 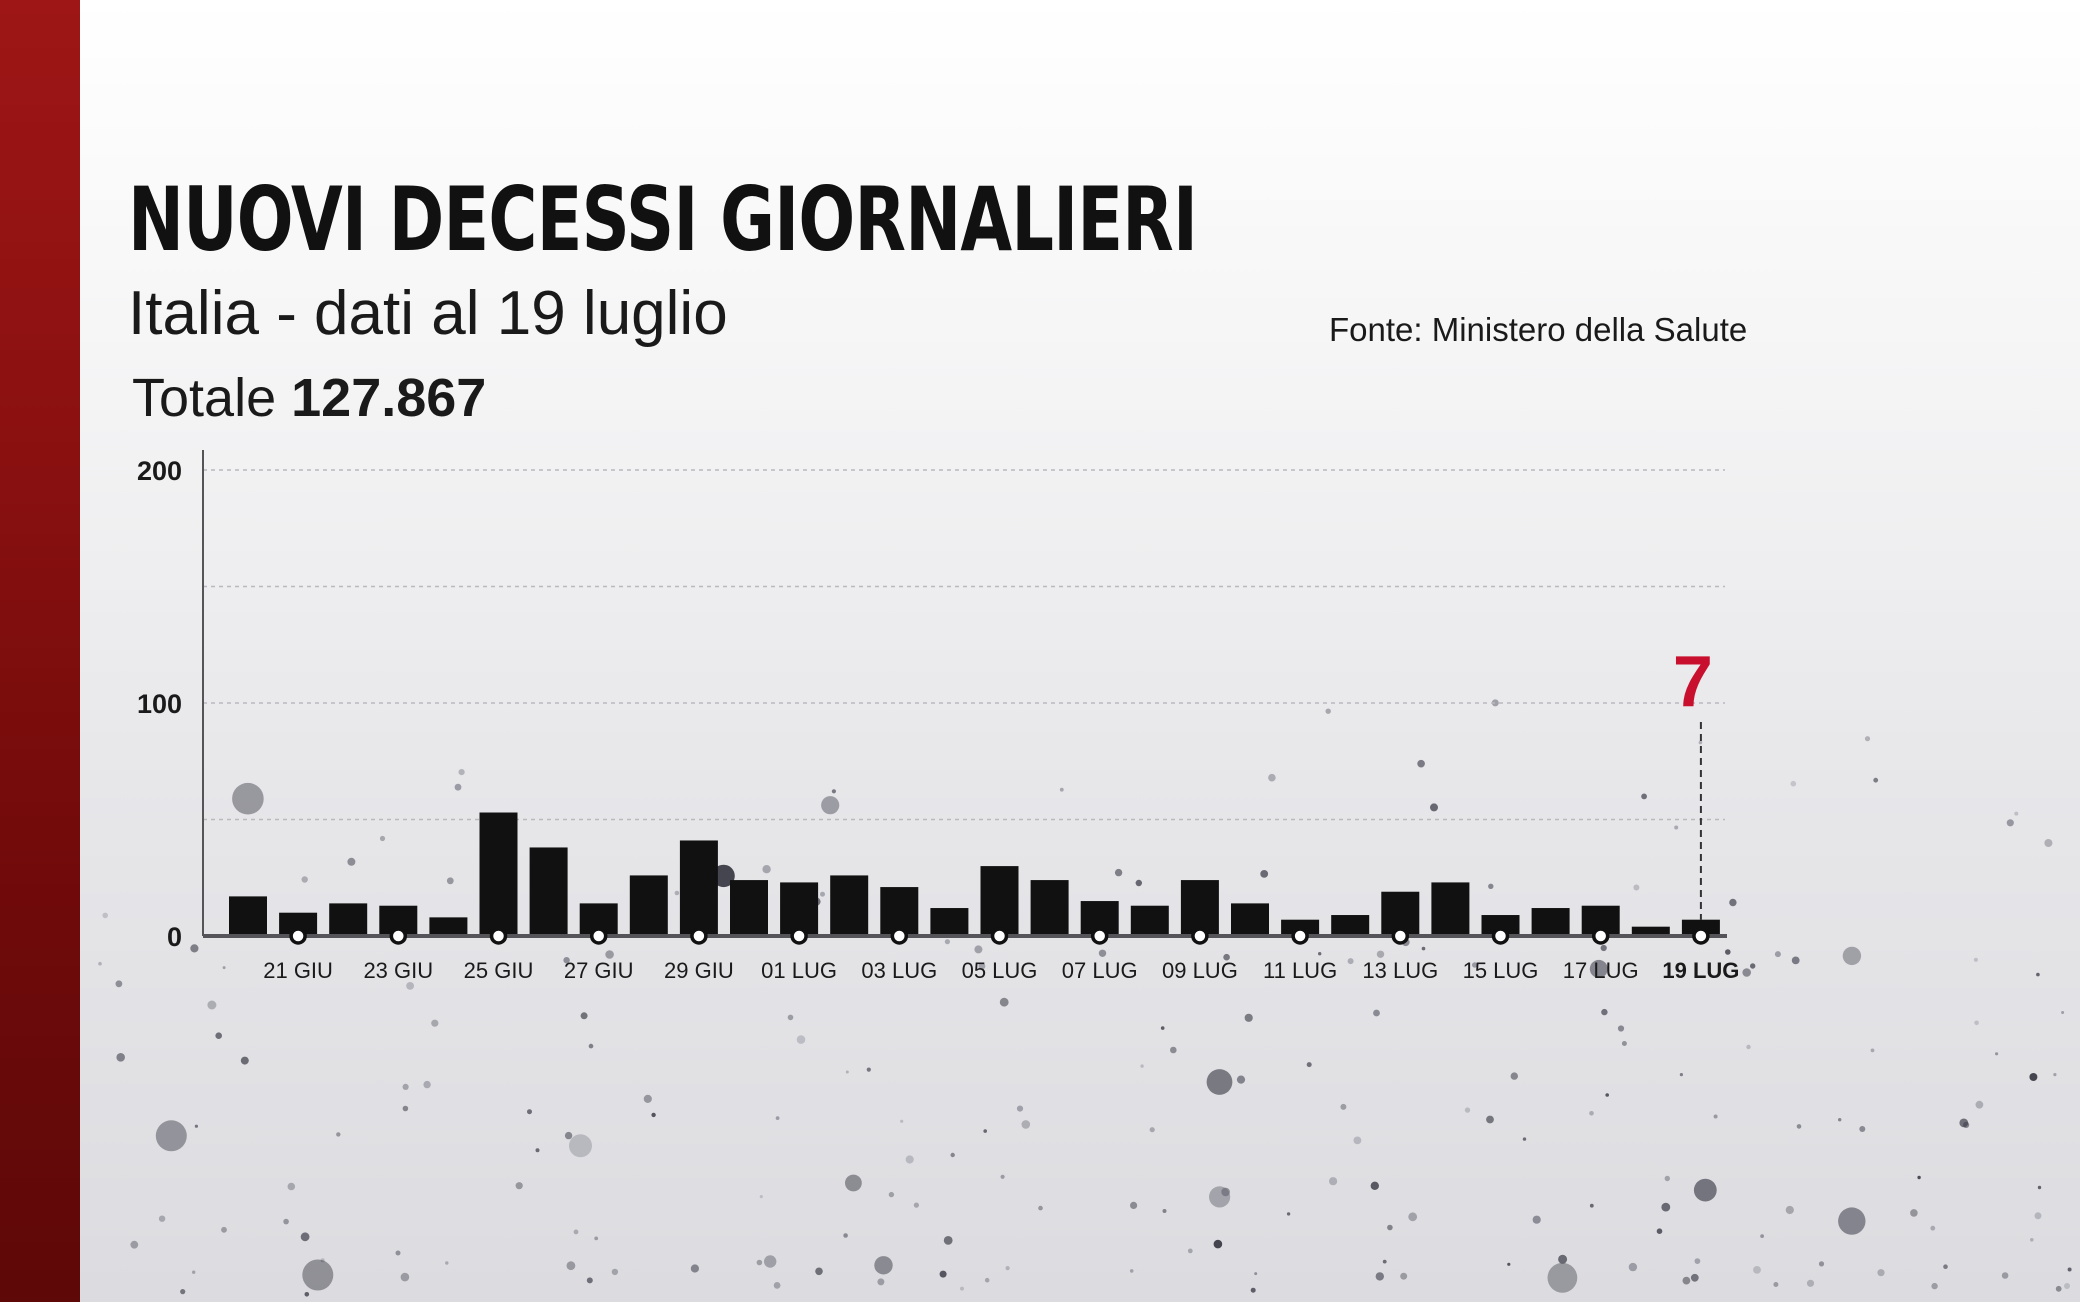 I want to click on highlight-value-label: 7, so click(x=1693, y=682).